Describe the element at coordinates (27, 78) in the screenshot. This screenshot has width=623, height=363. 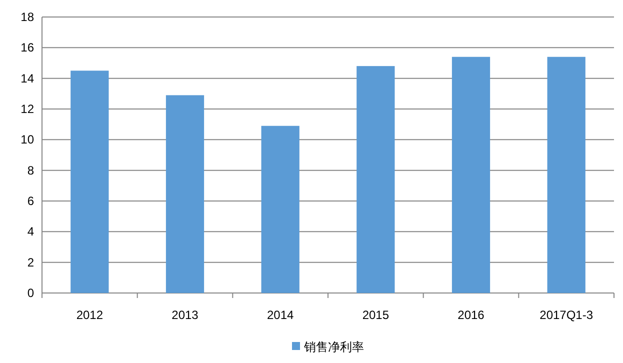
I see `y-tick-label: 14` at that location.